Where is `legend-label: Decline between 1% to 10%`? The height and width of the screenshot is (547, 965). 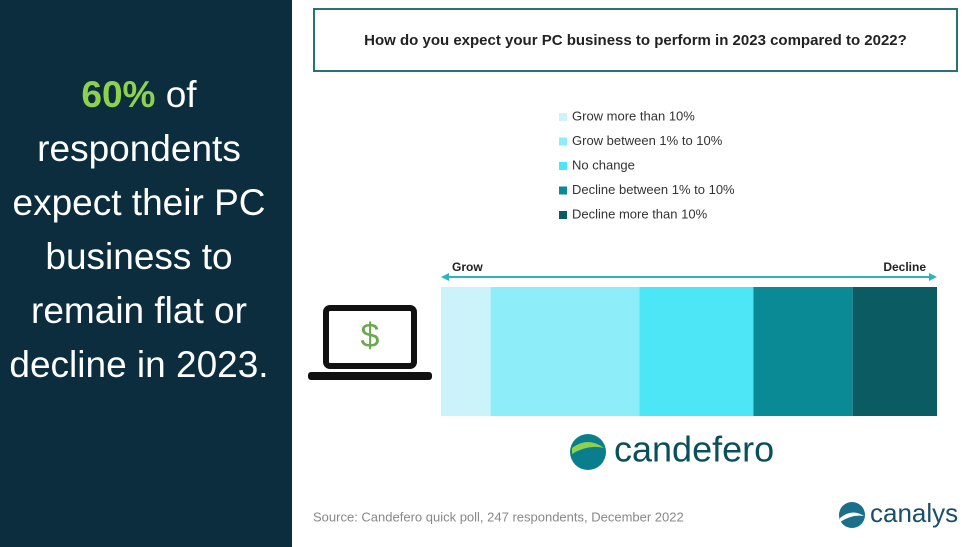 legend-label: Decline between 1% to 10% is located at coordinates (653, 189).